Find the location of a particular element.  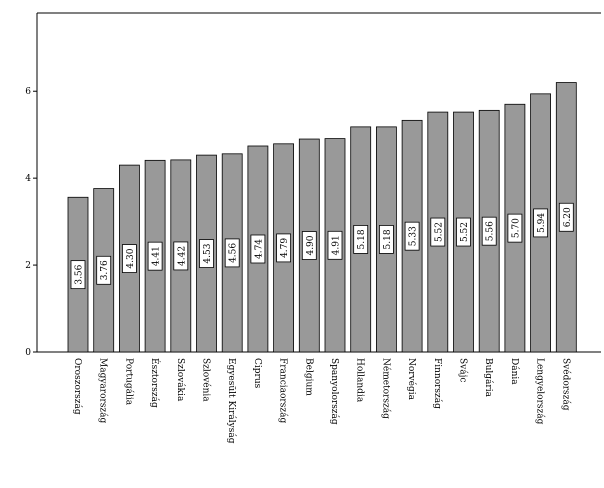

data-label-group: 5.33 is located at coordinates (412, 236).